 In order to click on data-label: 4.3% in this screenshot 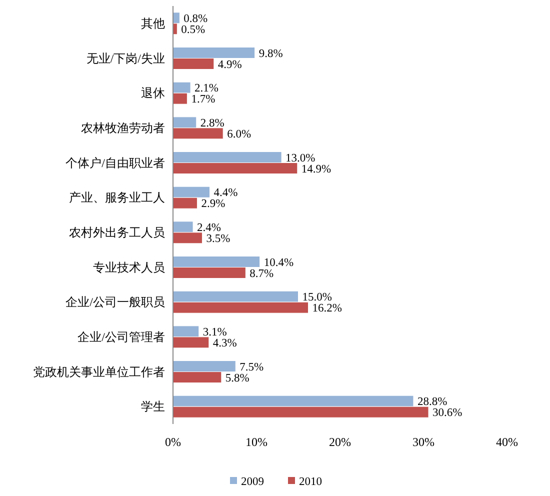, I will do `click(225, 343)`.